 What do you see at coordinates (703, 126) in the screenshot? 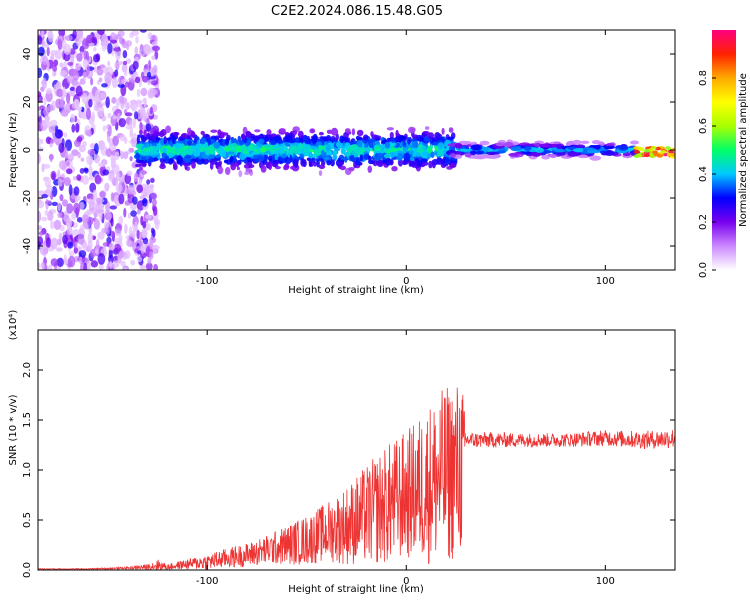
I see `colorbar-tick-label: 0.6` at bounding box center [703, 126].